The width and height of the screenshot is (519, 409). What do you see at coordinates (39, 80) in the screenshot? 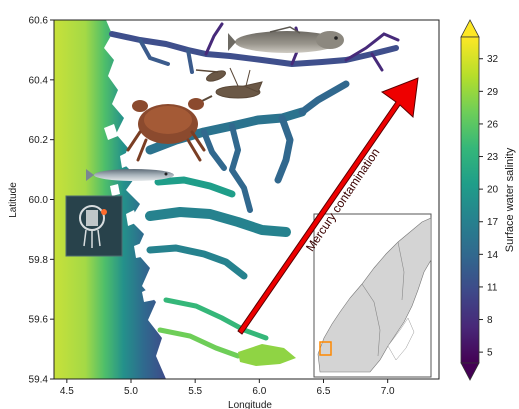
I see `y-tick-label: 60.4` at bounding box center [39, 80].